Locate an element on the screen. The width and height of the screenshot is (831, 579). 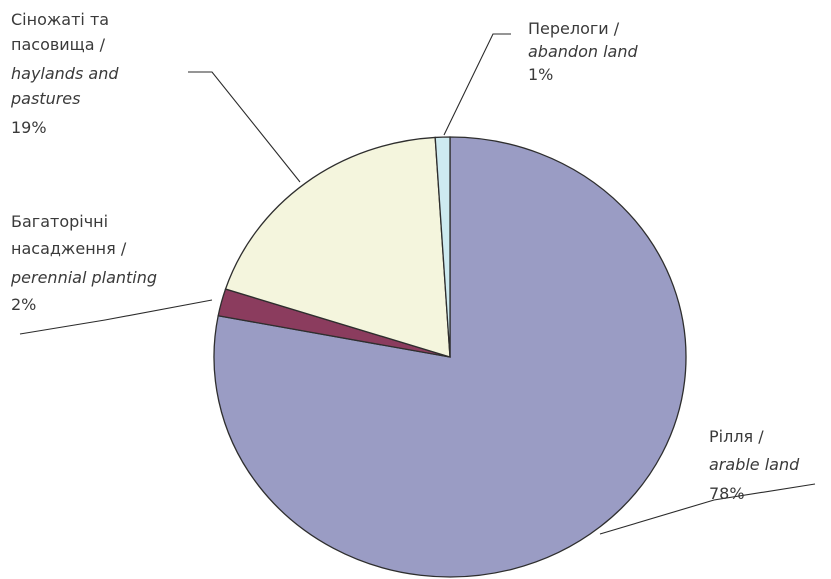
label-abandon-uk: Перелоги / is located at coordinates (574, 28).